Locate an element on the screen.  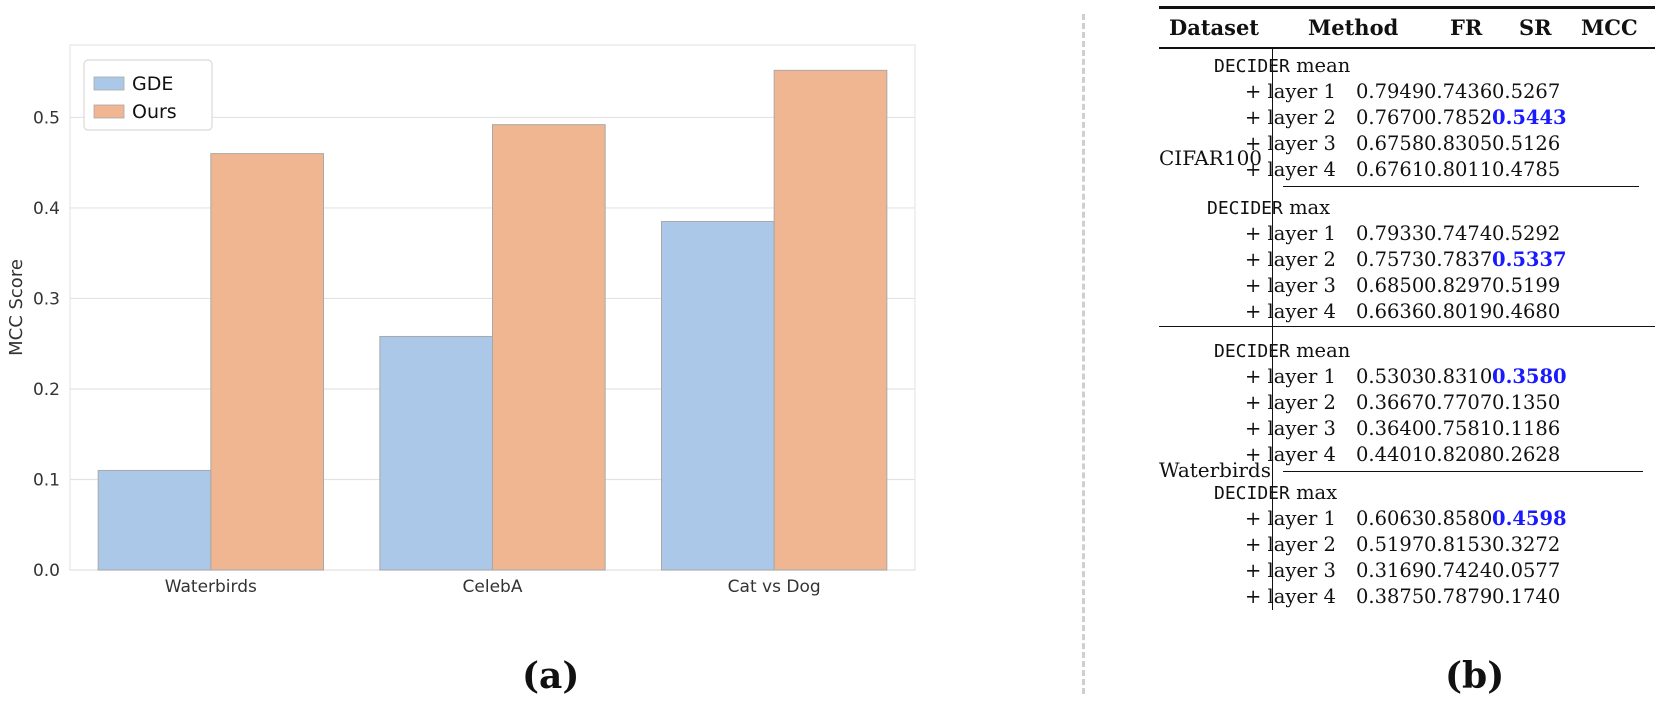
fr-value: 0.7670 is located at coordinates (1390, 117).